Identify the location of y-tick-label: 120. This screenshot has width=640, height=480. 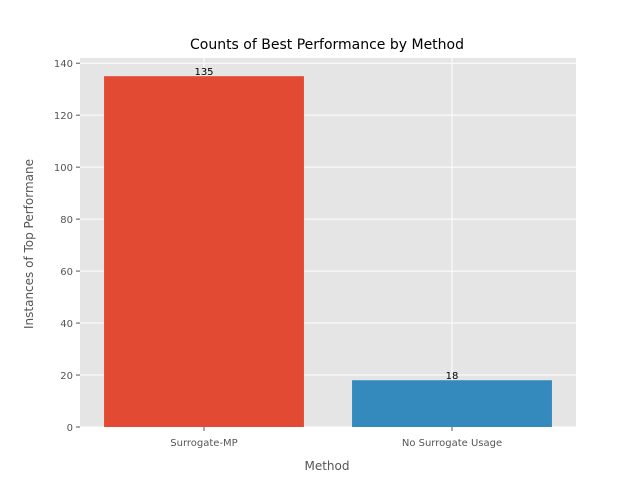
(63, 116).